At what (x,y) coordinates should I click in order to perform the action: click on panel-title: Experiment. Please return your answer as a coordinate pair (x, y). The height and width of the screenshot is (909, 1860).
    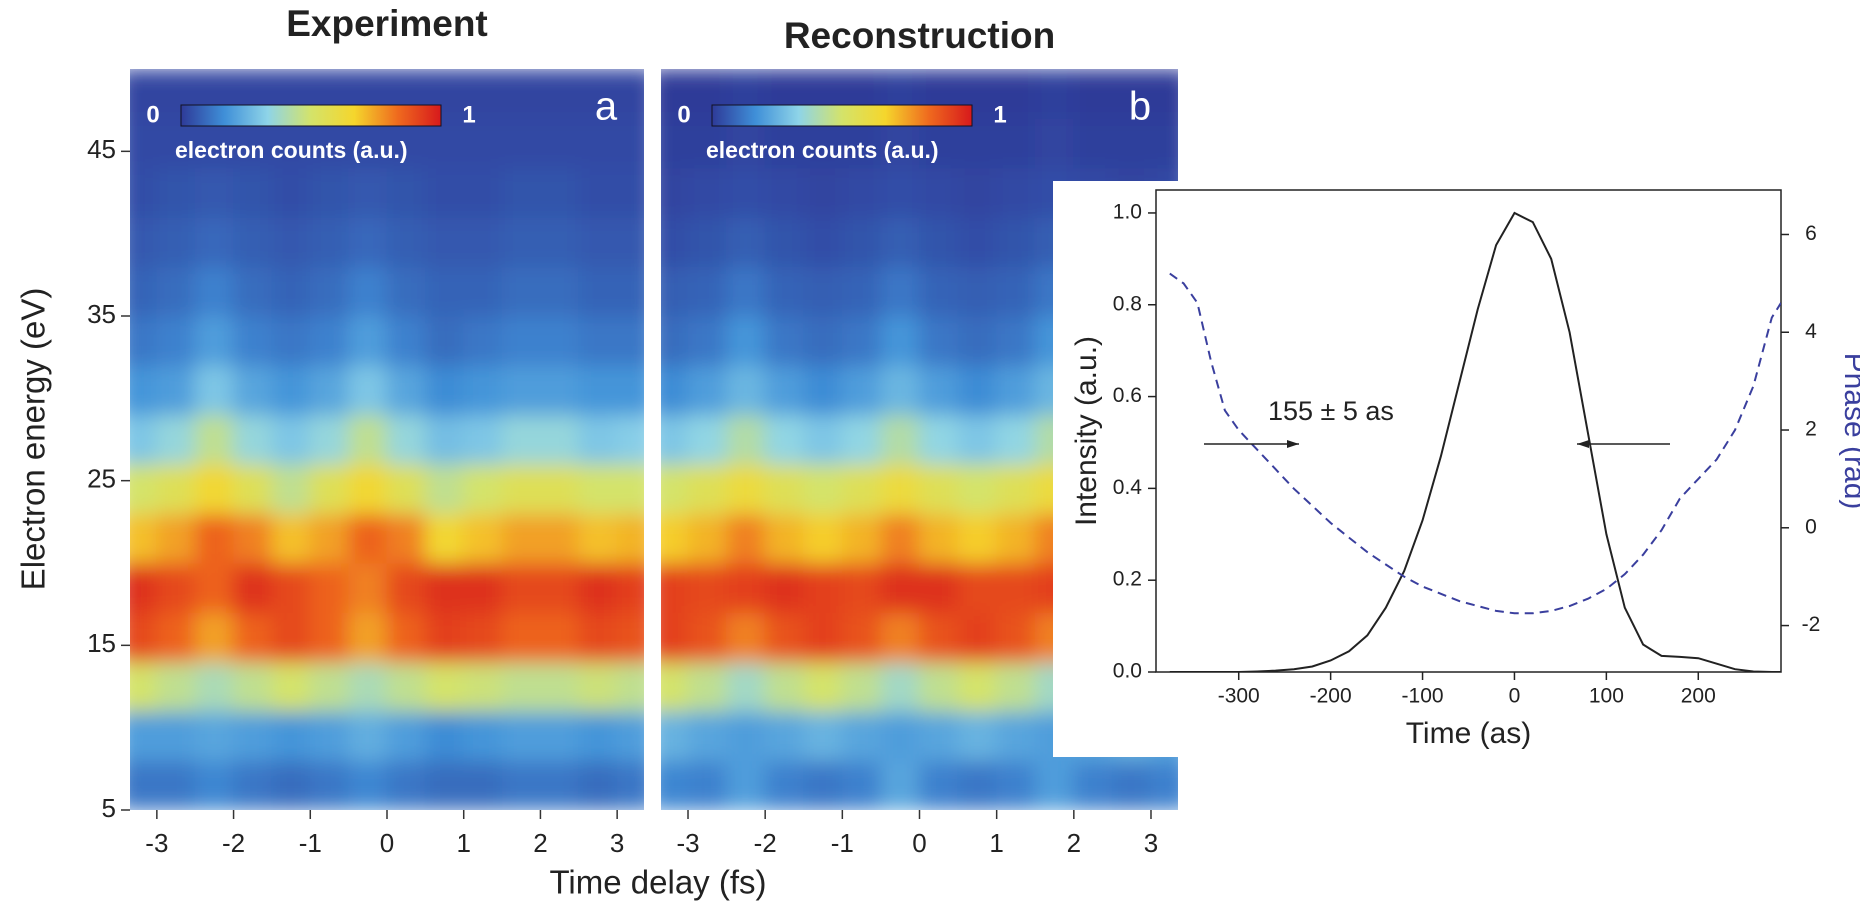
    Looking at the image, I should click on (387, 23).